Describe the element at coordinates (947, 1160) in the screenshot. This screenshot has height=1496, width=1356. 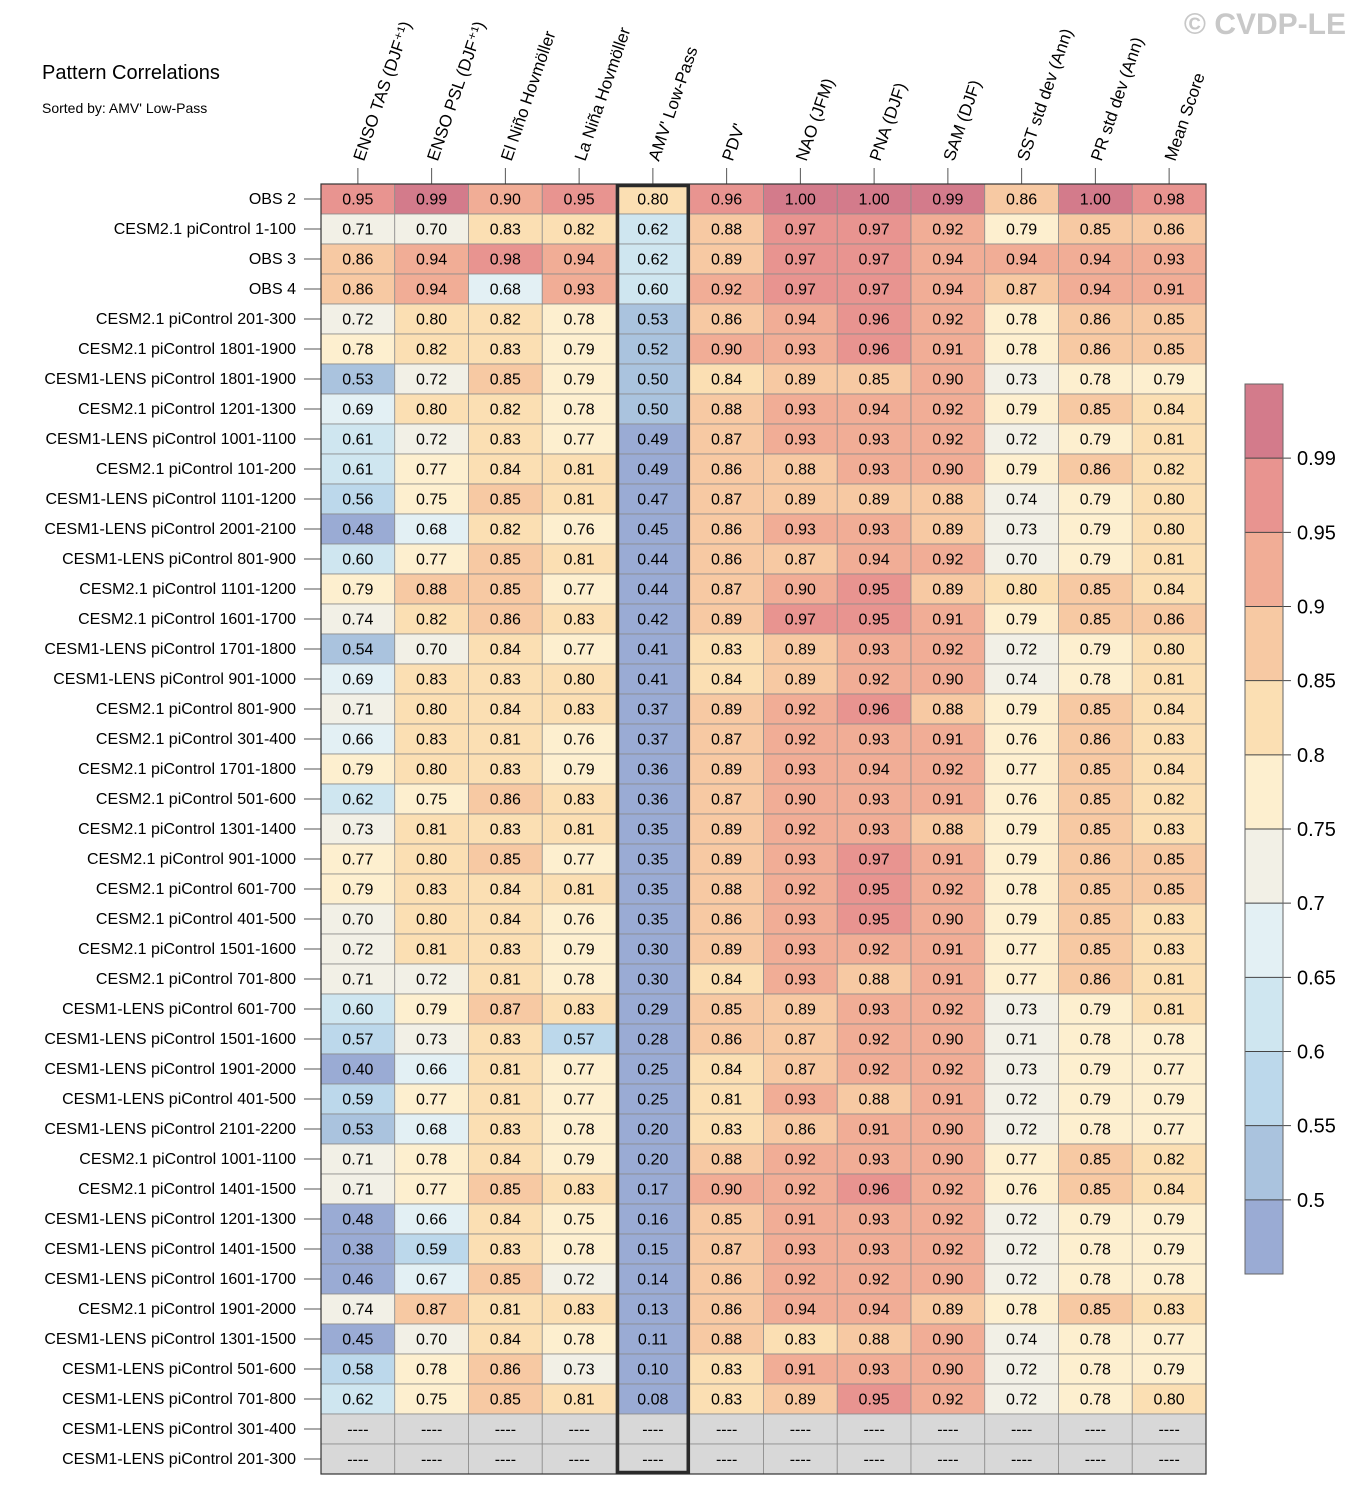
I see `cell-value: 0.90` at that location.